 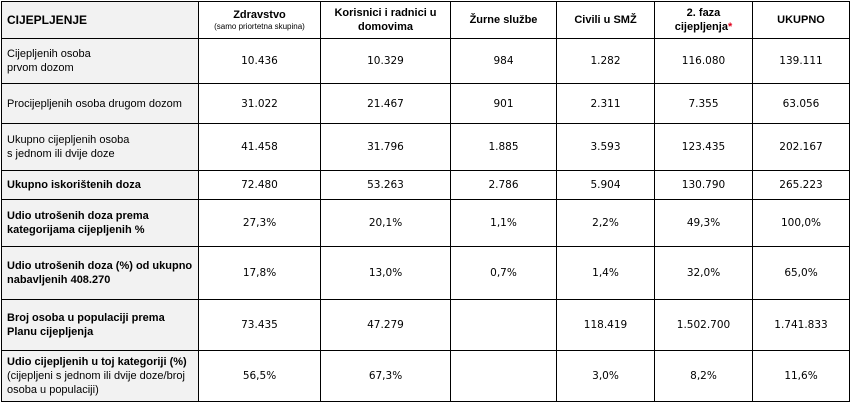 What do you see at coordinates (605, 185) in the screenshot?
I see `table-cell: 5.904` at bounding box center [605, 185].